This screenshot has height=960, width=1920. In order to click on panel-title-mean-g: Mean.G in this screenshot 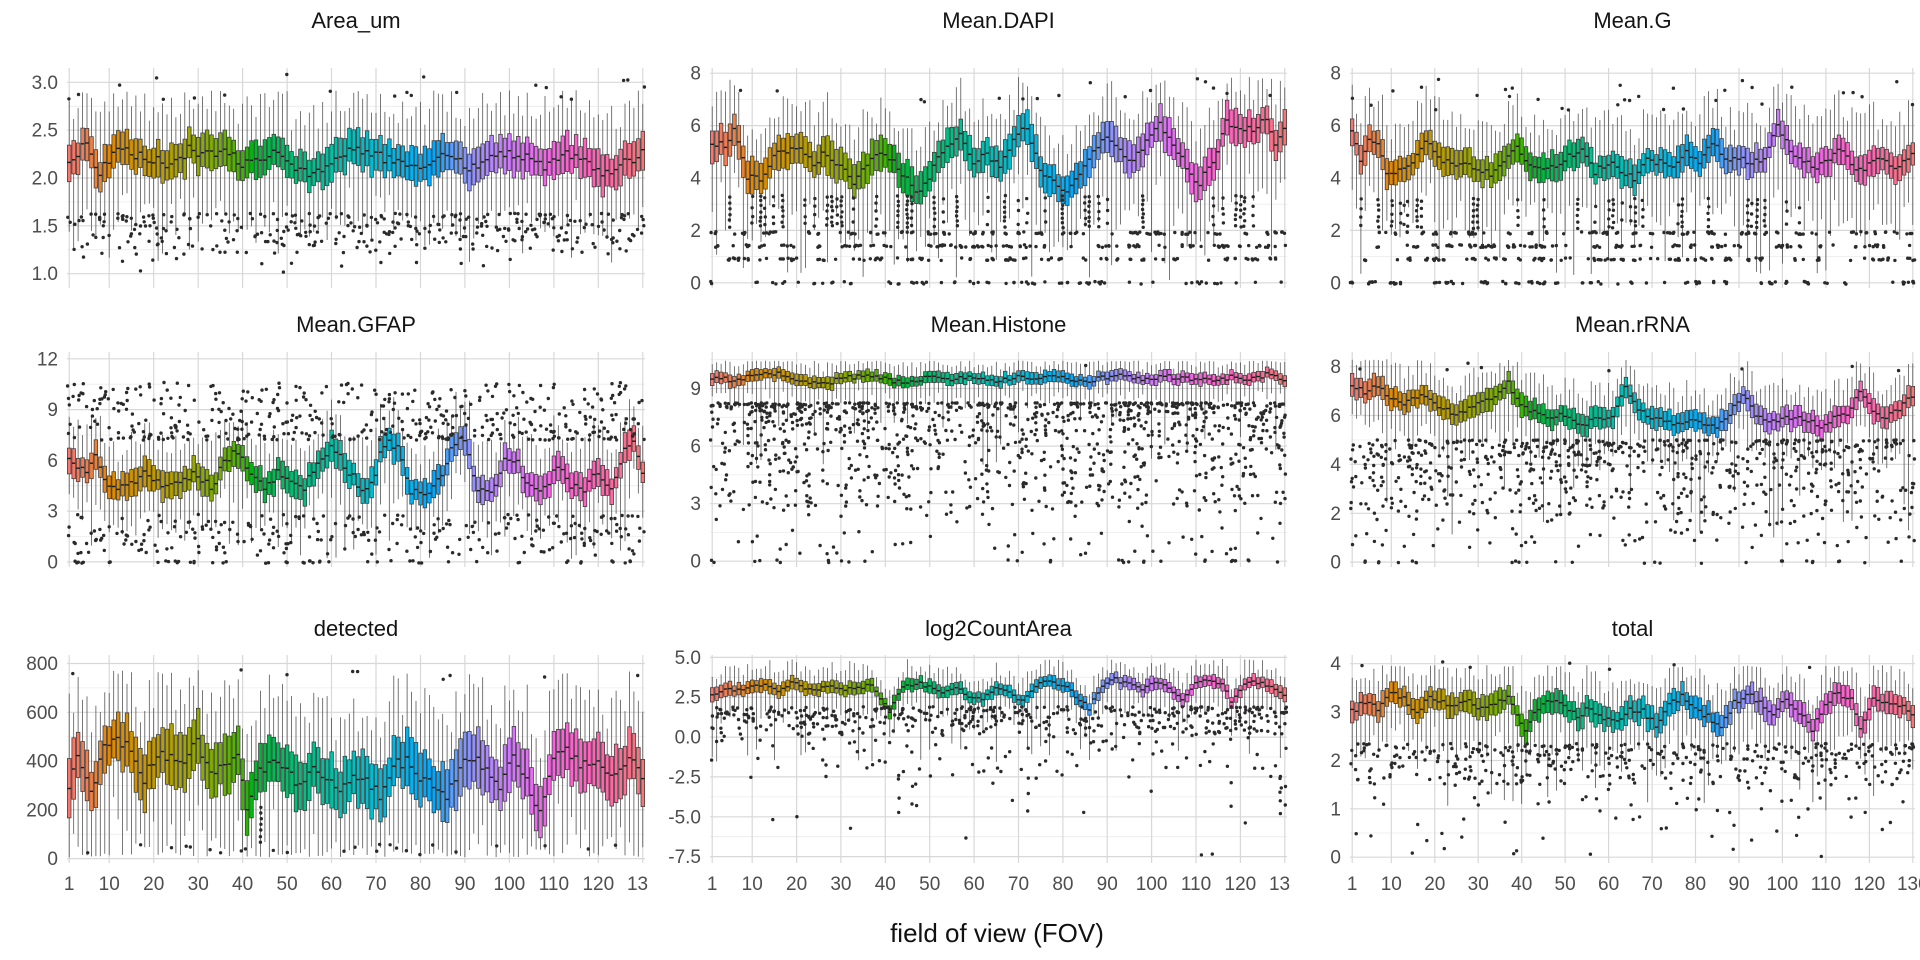, I will do `click(1632, 20)`.